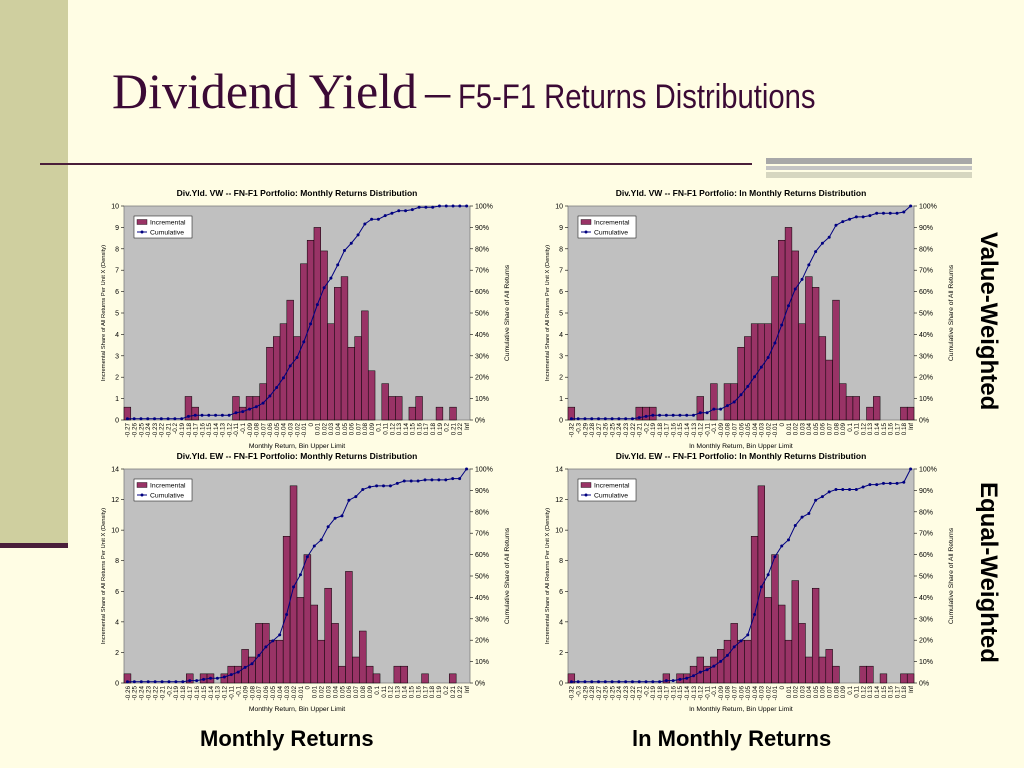 Image resolution: width=1024 pixels, height=768 pixels. I want to click on x-tick-label: -0.21, so click(640, 693).